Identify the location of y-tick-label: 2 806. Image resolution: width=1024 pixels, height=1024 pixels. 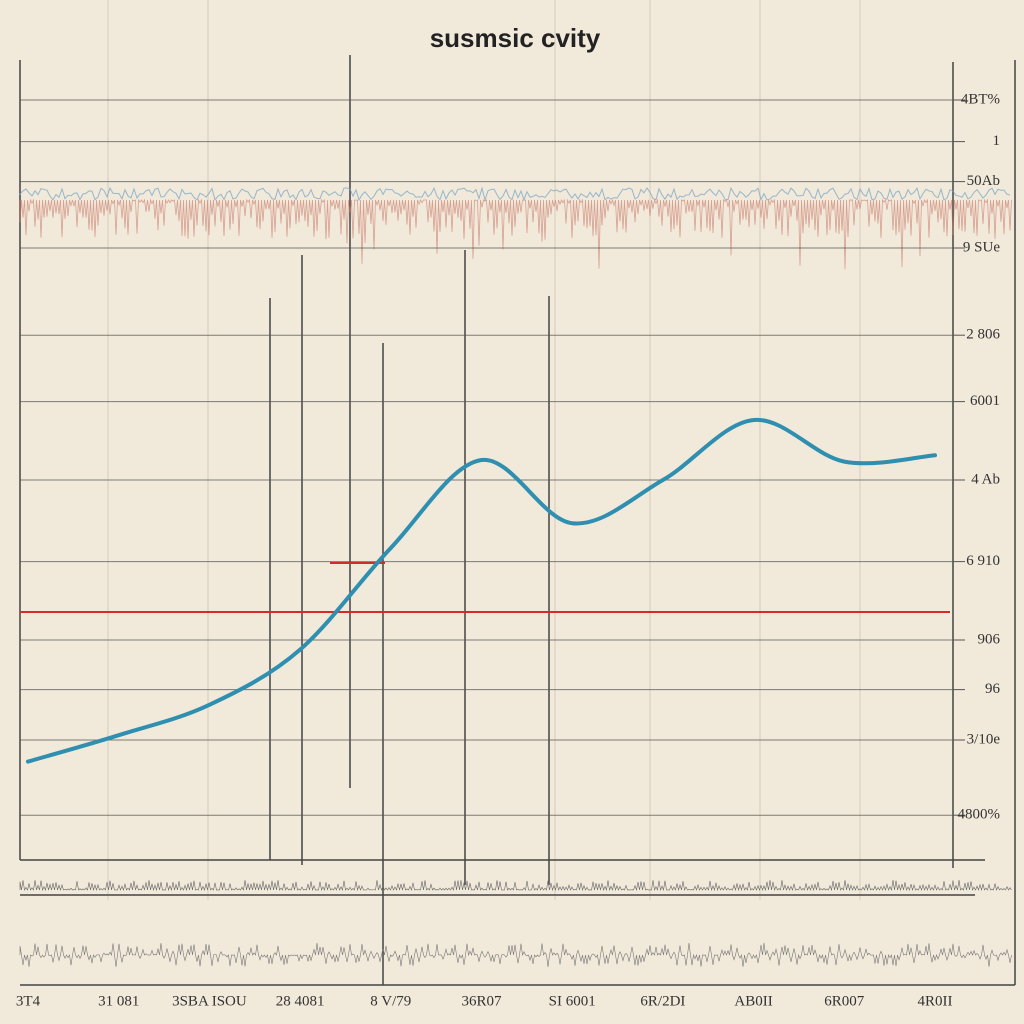
(983, 335).